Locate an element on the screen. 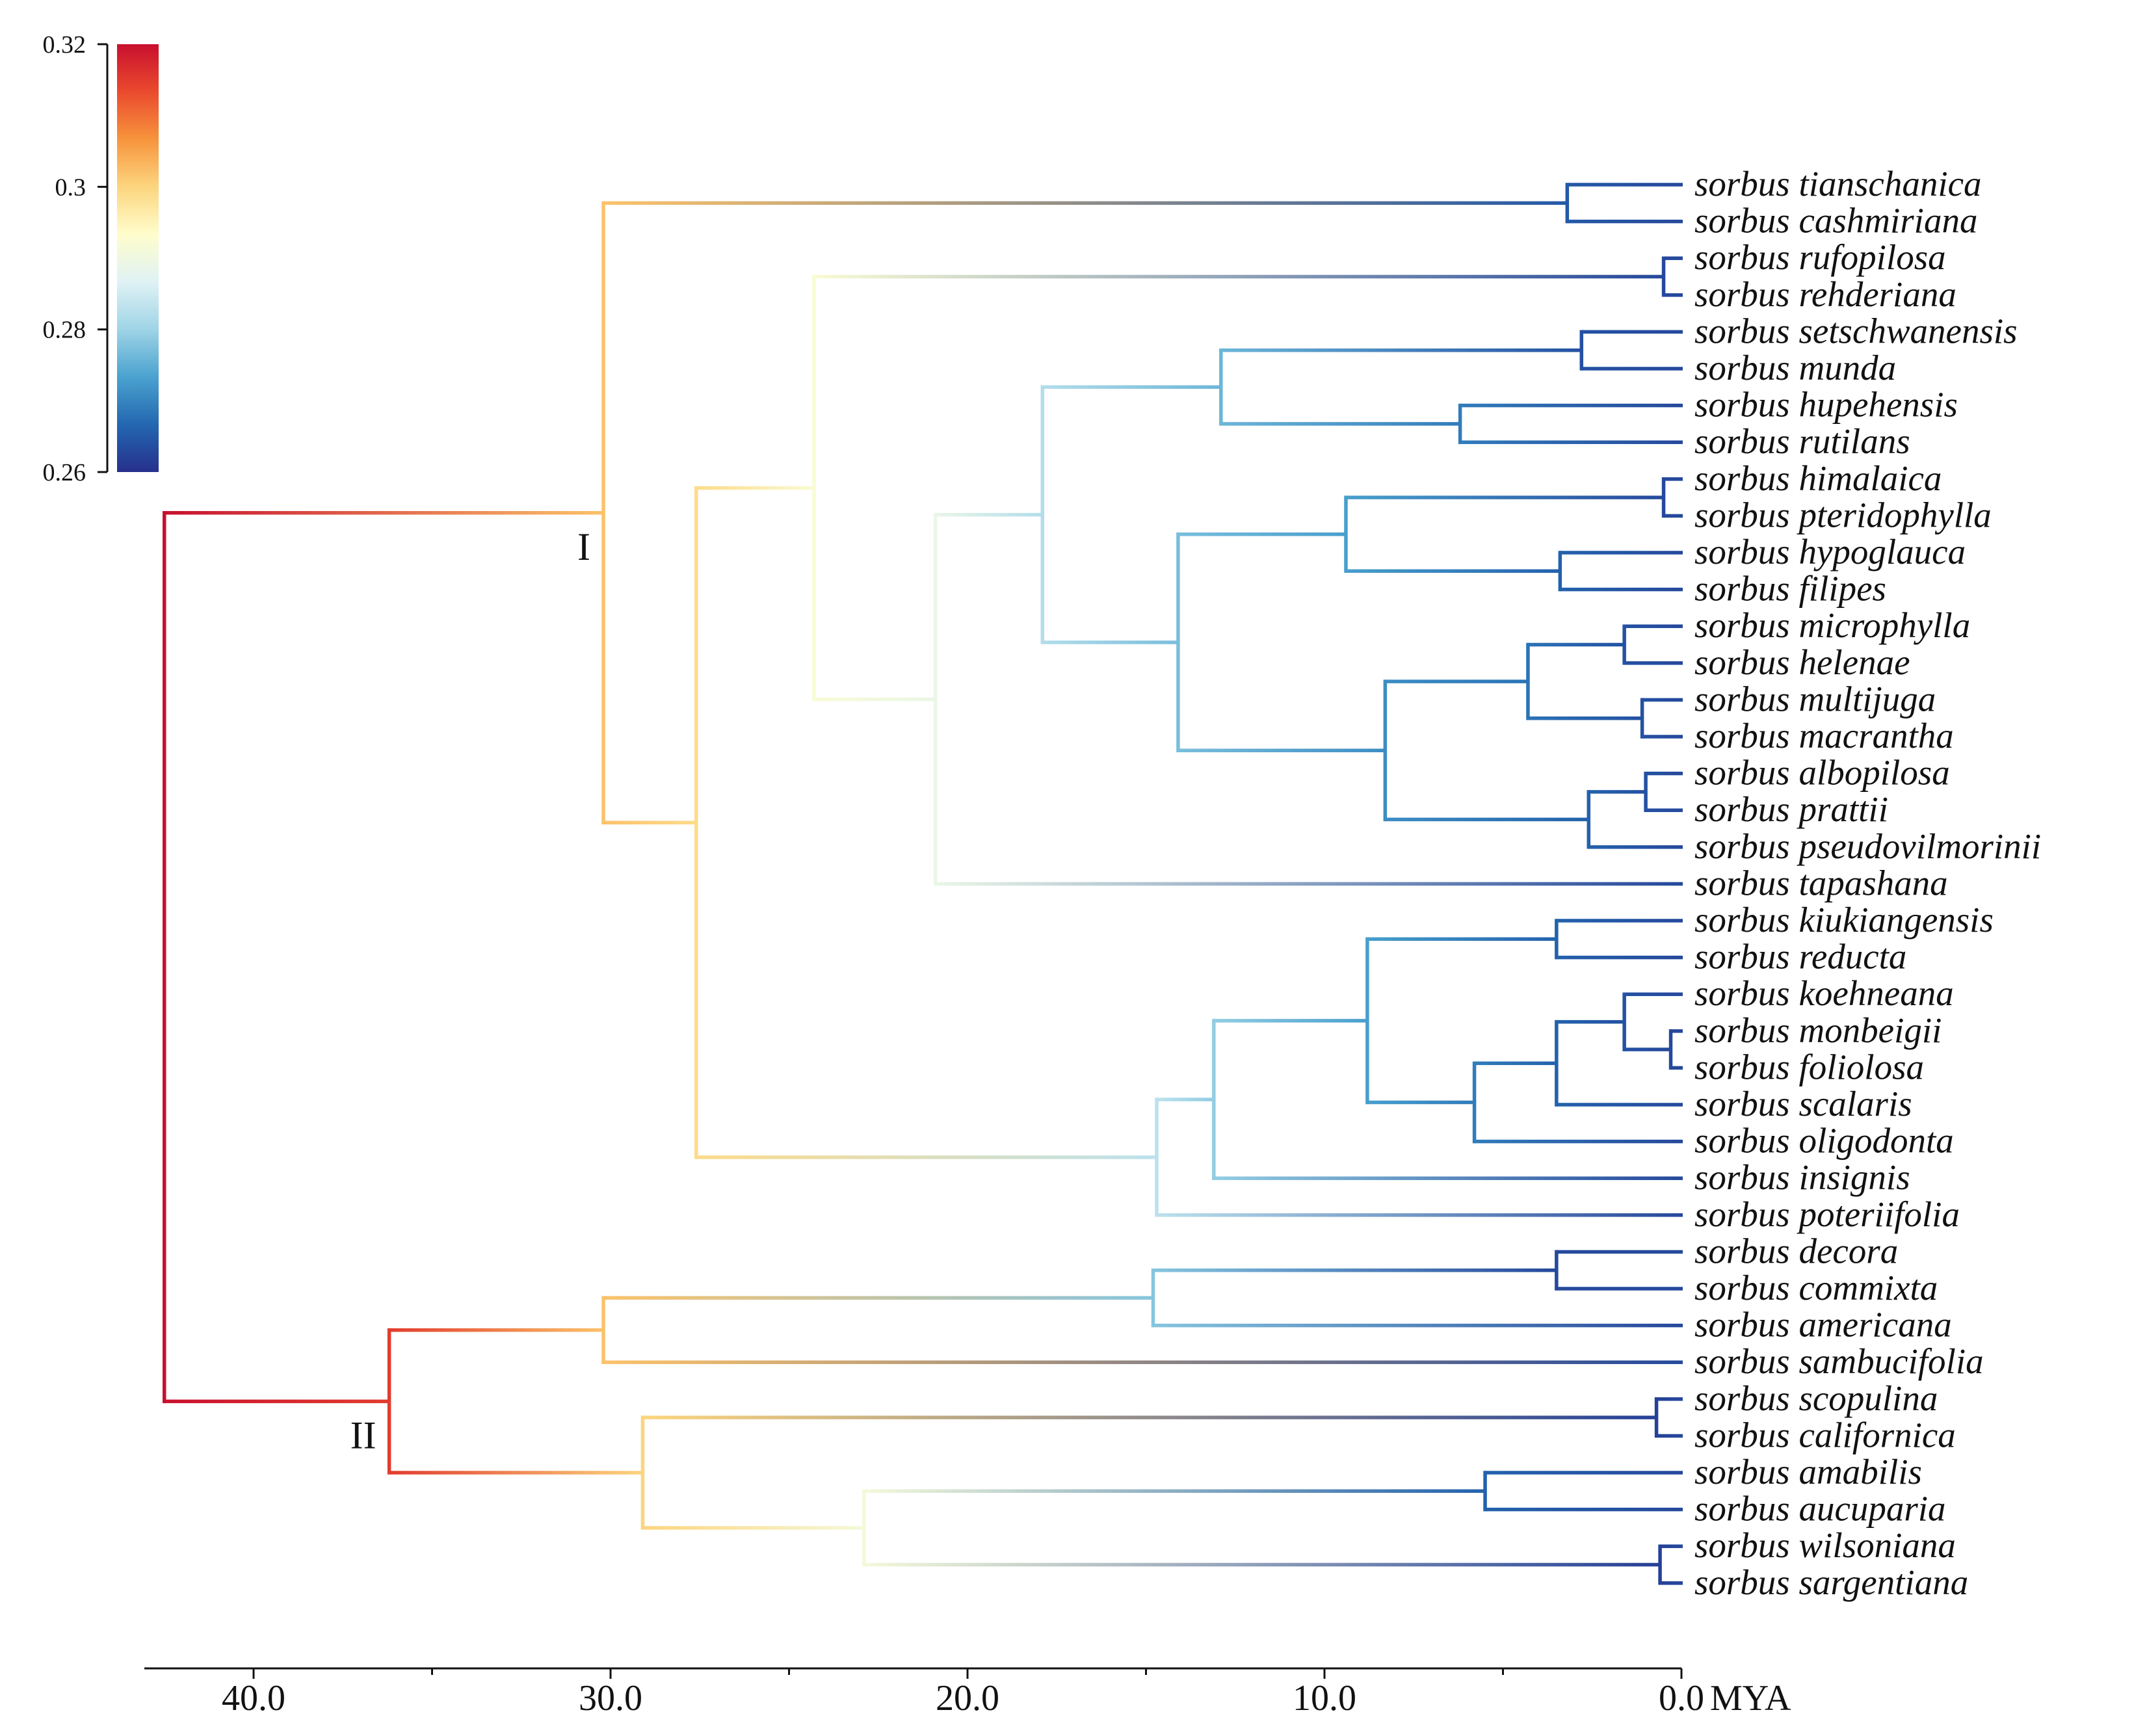  taxon-label: sorbus koehneana is located at coordinates (1824, 993).